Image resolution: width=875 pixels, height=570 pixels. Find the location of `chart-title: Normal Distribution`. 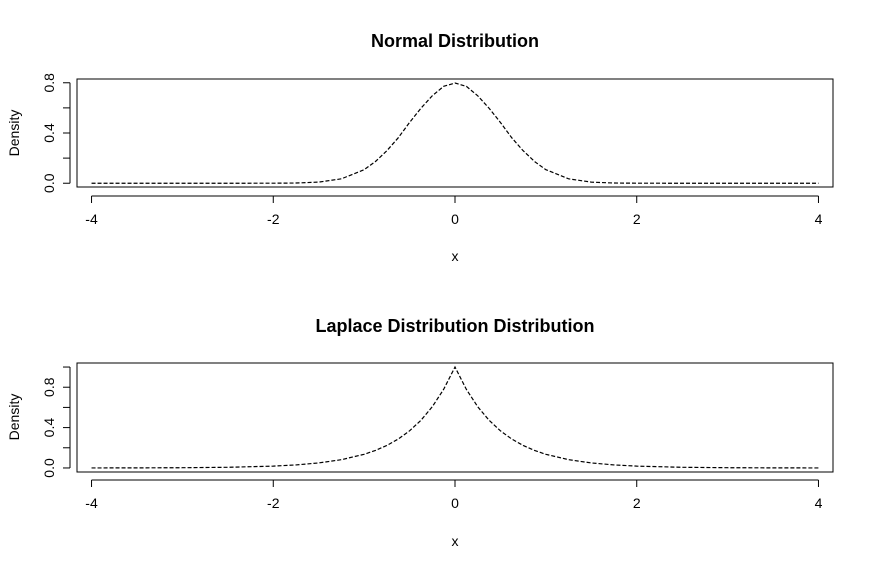

chart-title: Normal Distribution is located at coordinates (455, 41).